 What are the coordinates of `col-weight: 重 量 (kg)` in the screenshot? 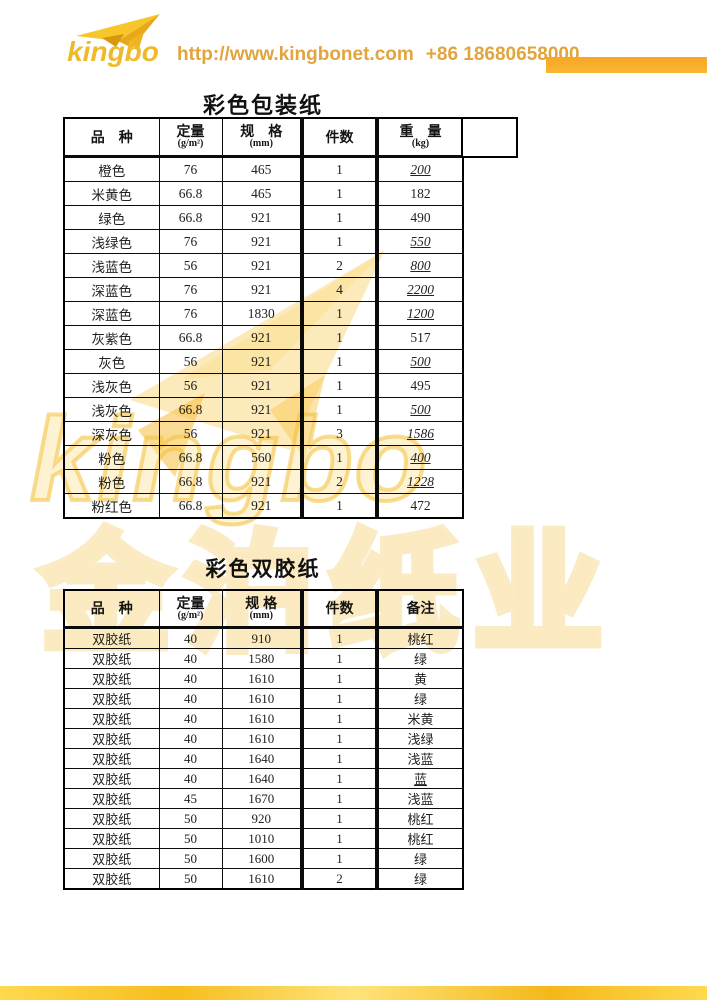 It's located at (419, 137).